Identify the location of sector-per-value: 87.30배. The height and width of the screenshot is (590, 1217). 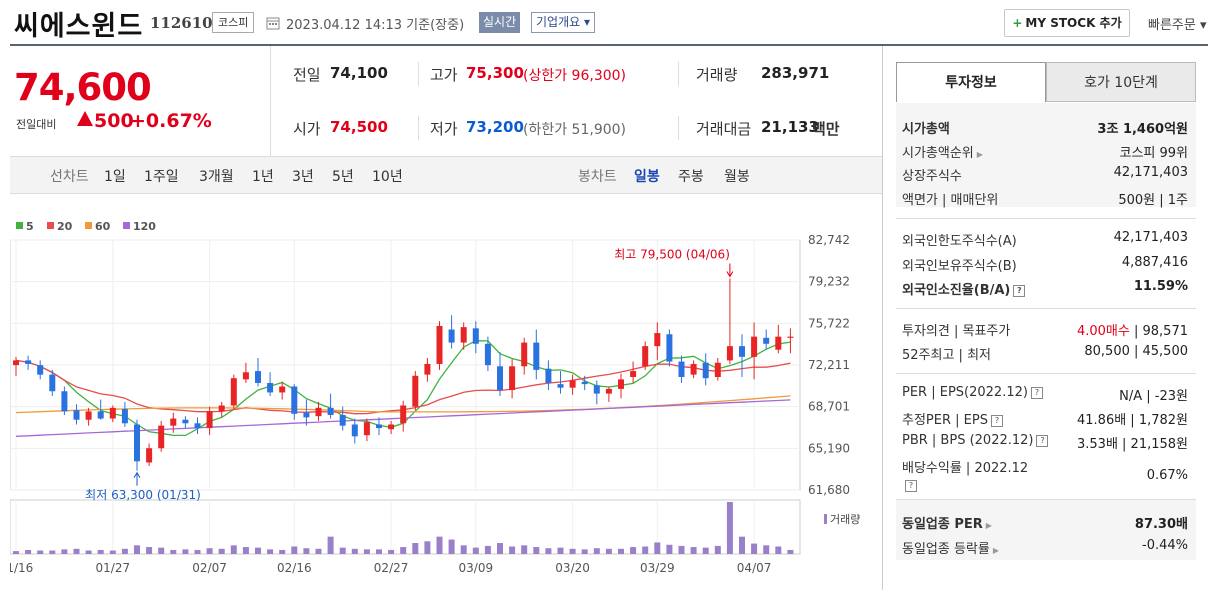
(1161, 524).